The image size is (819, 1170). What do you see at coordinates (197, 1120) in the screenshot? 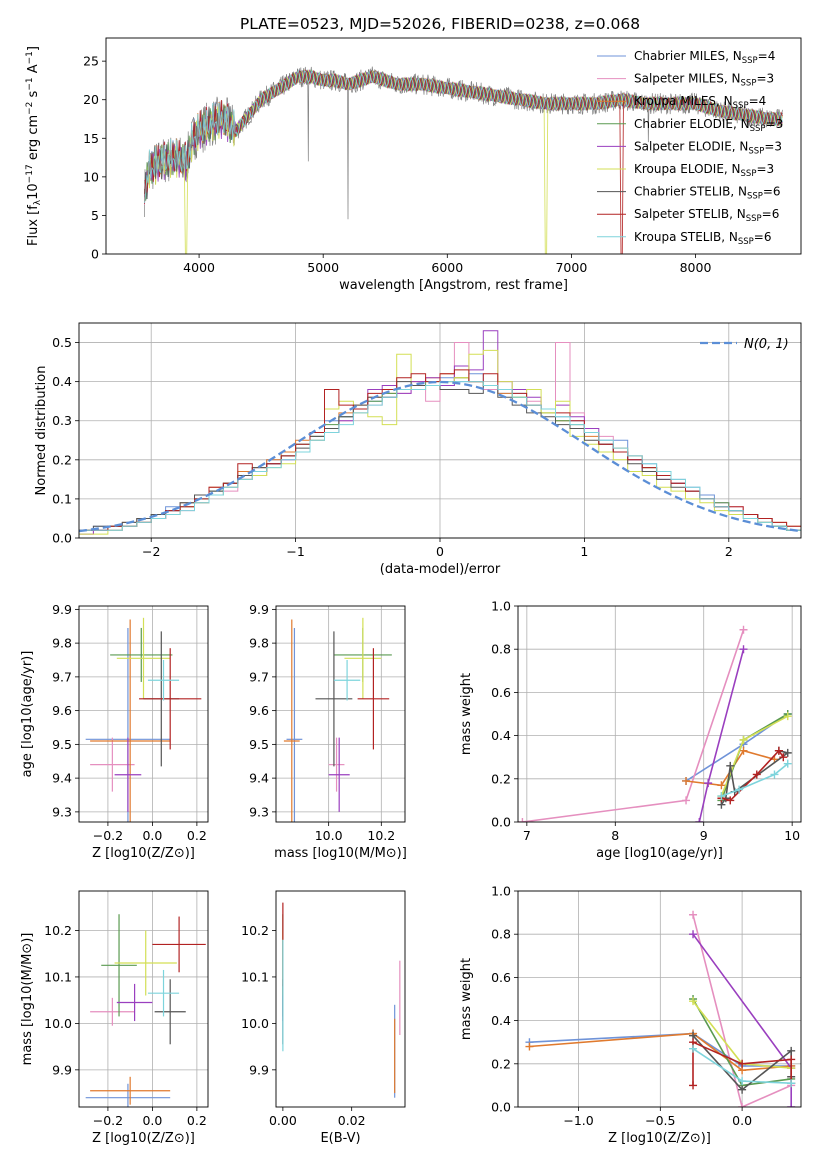
I see `x-tick-label: 0.2` at bounding box center [197, 1120].